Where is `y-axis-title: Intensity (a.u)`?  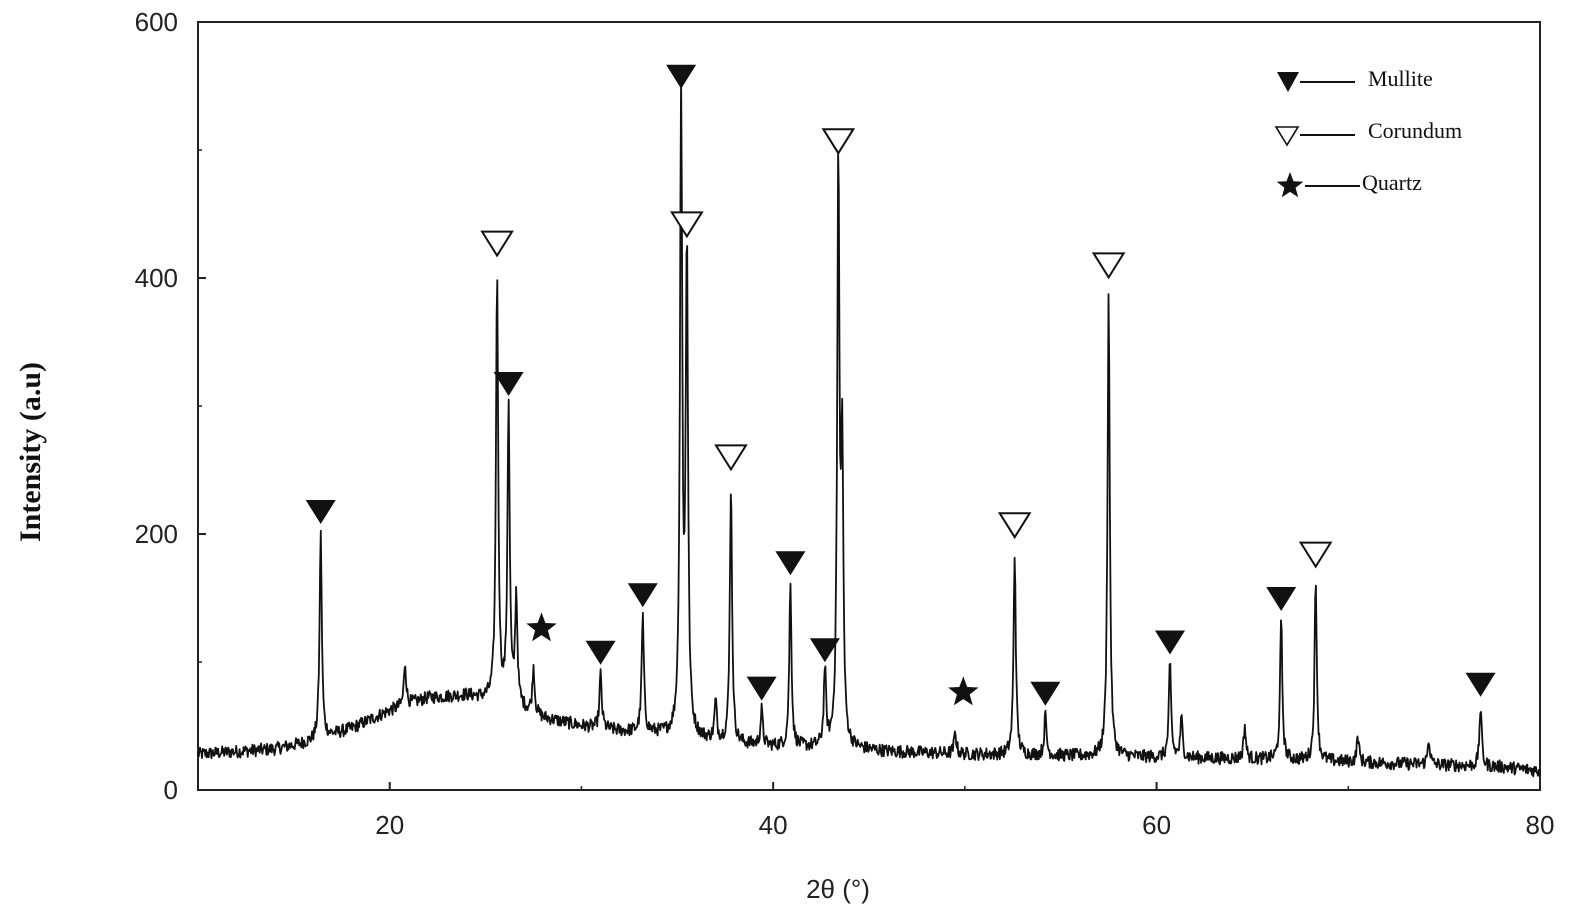 y-axis-title: Intensity (a.u) is located at coordinates (30, 452).